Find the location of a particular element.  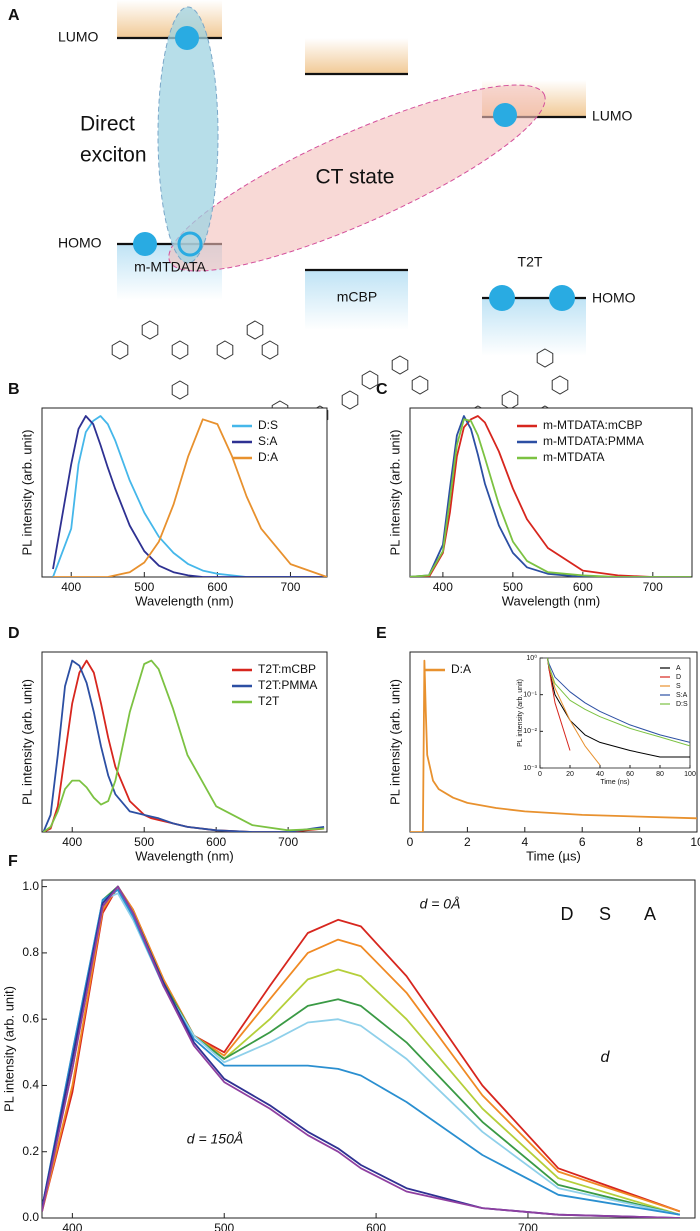

exciton-label: exciton is located at coordinates (113, 155).